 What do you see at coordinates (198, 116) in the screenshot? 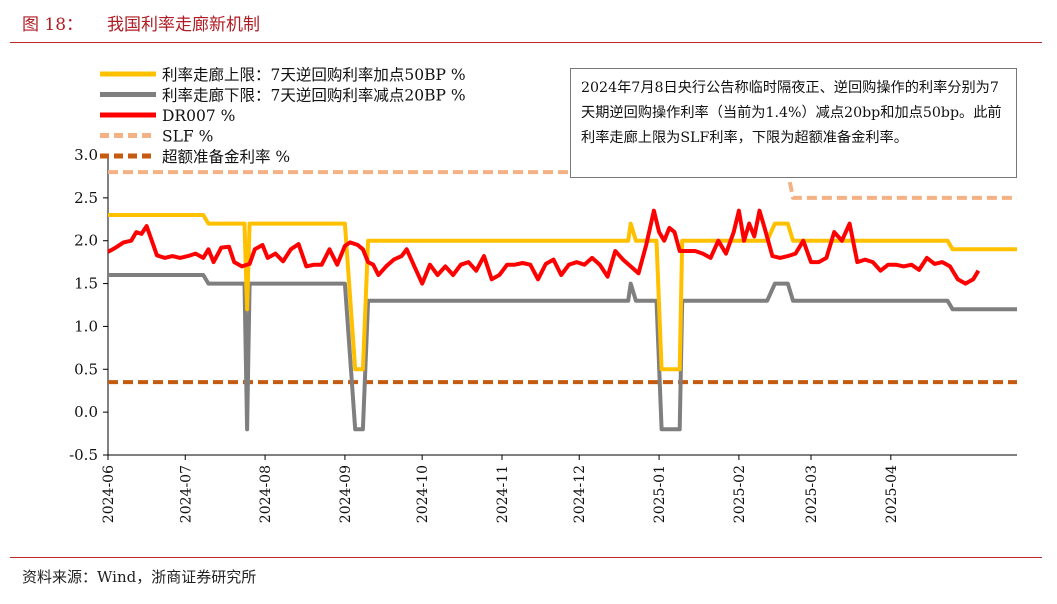
I see `legend-label-2: DR007 %` at bounding box center [198, 116].